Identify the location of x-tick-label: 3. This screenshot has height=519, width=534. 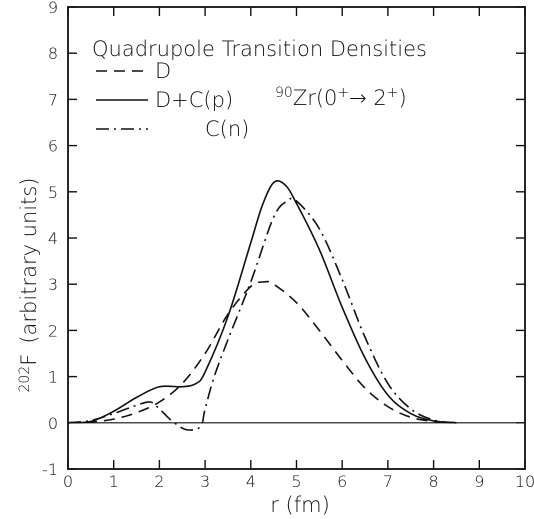
(205, 481).